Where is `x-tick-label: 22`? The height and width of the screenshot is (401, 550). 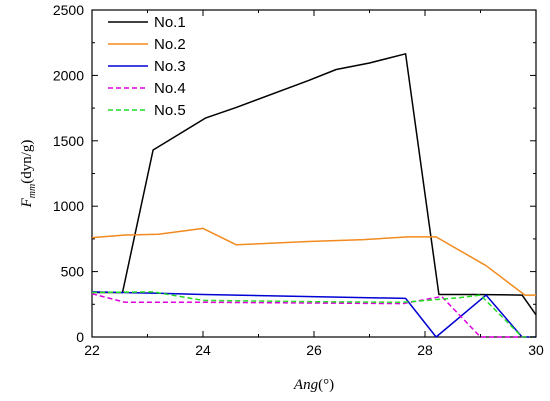
x-tick-label: 22 is located at coordinates (92, 350).